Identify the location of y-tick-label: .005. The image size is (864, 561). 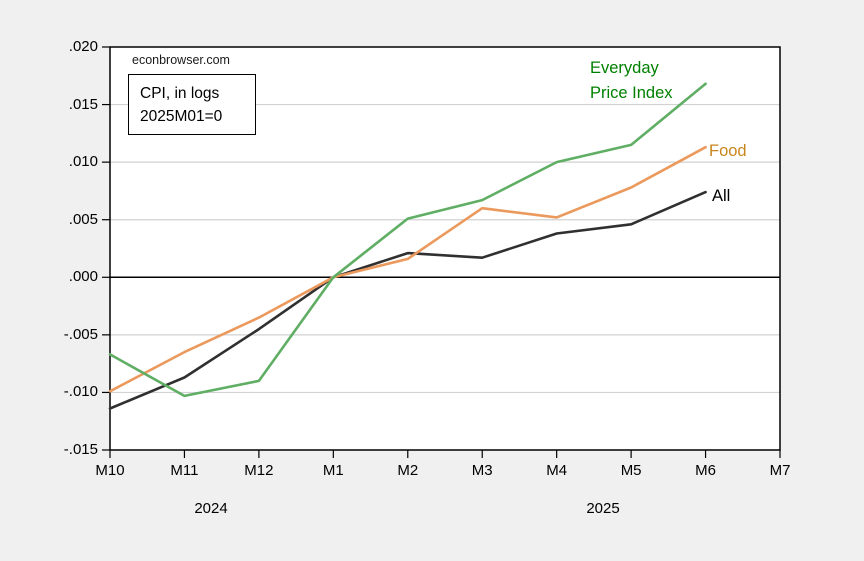
(83, 219).